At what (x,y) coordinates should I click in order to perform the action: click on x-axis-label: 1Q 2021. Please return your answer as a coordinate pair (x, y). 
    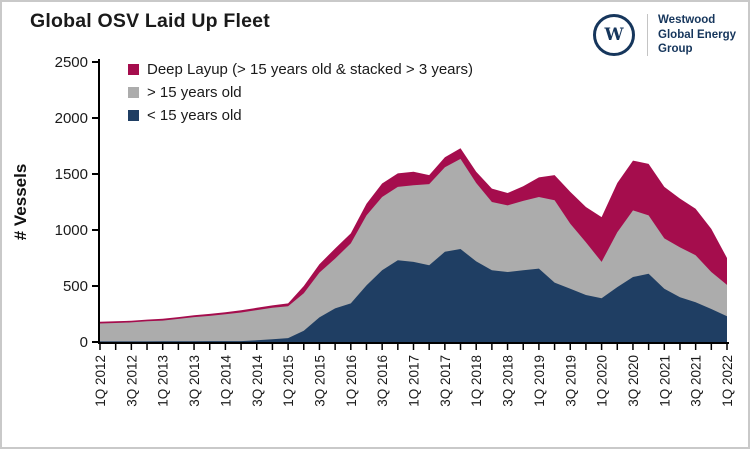
    Looking at the image, I should click on (664, 381).